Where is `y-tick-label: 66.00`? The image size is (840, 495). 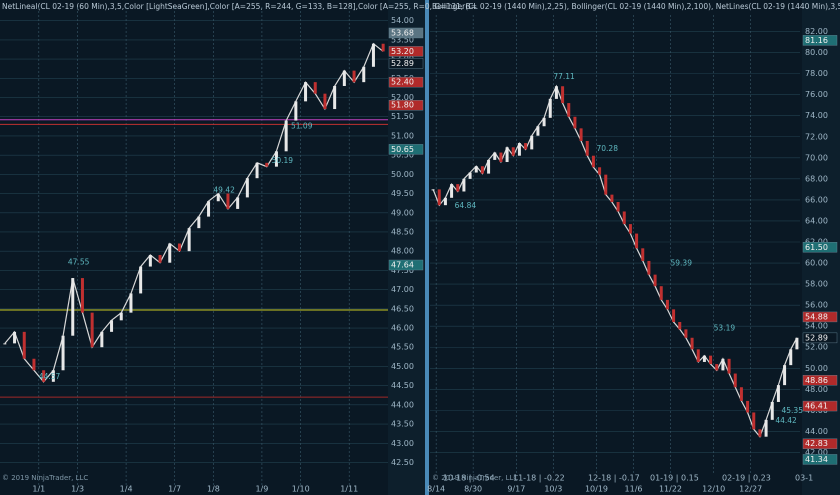
y-tick-label: 66.00 is located at coordinates (816, 199).